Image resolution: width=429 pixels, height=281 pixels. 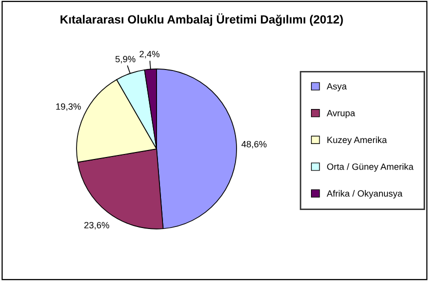 What do you see at coordinates (357, 140) in the screenshot?
I see `legend-label: Kuzey Amerika` at bounding box center [357, 140].